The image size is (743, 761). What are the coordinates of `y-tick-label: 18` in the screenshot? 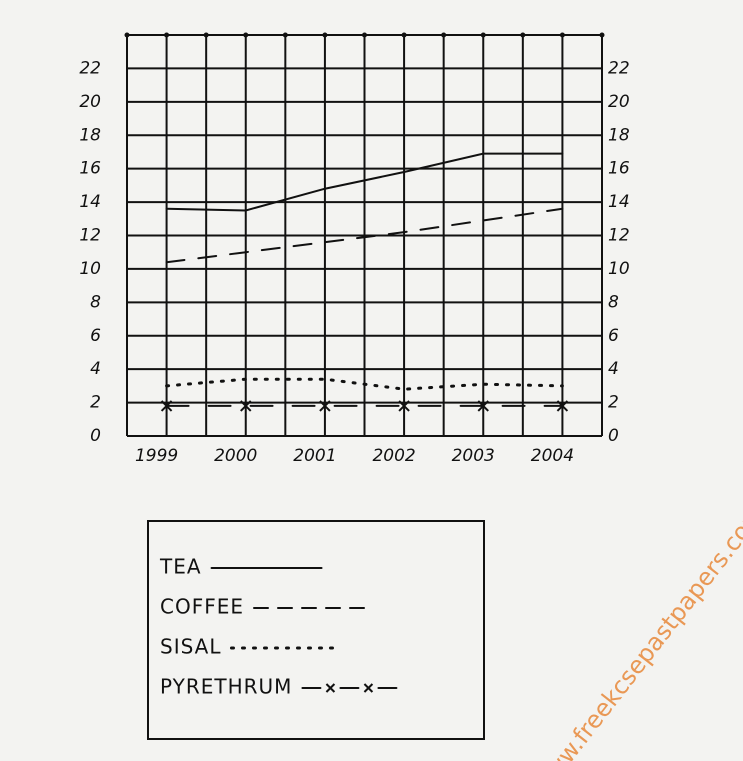 It's located at (90, 135).